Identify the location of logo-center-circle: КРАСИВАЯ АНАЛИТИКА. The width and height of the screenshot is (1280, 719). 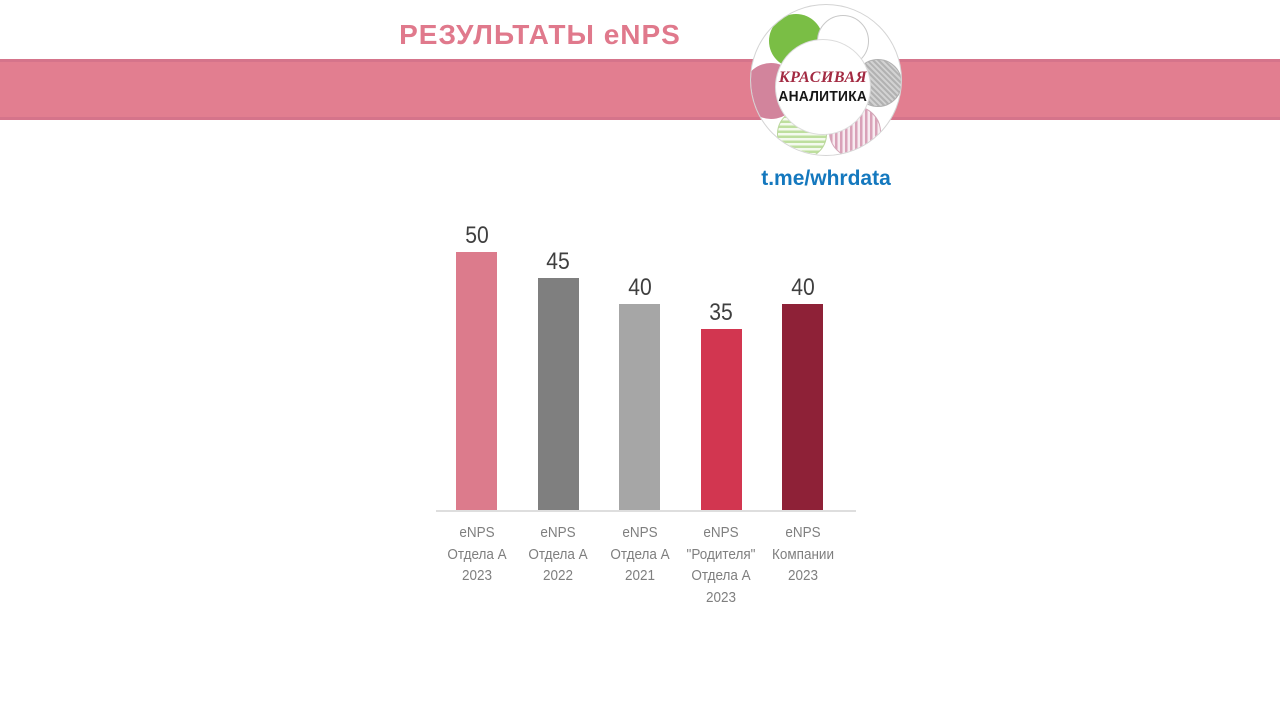
(823, 87).